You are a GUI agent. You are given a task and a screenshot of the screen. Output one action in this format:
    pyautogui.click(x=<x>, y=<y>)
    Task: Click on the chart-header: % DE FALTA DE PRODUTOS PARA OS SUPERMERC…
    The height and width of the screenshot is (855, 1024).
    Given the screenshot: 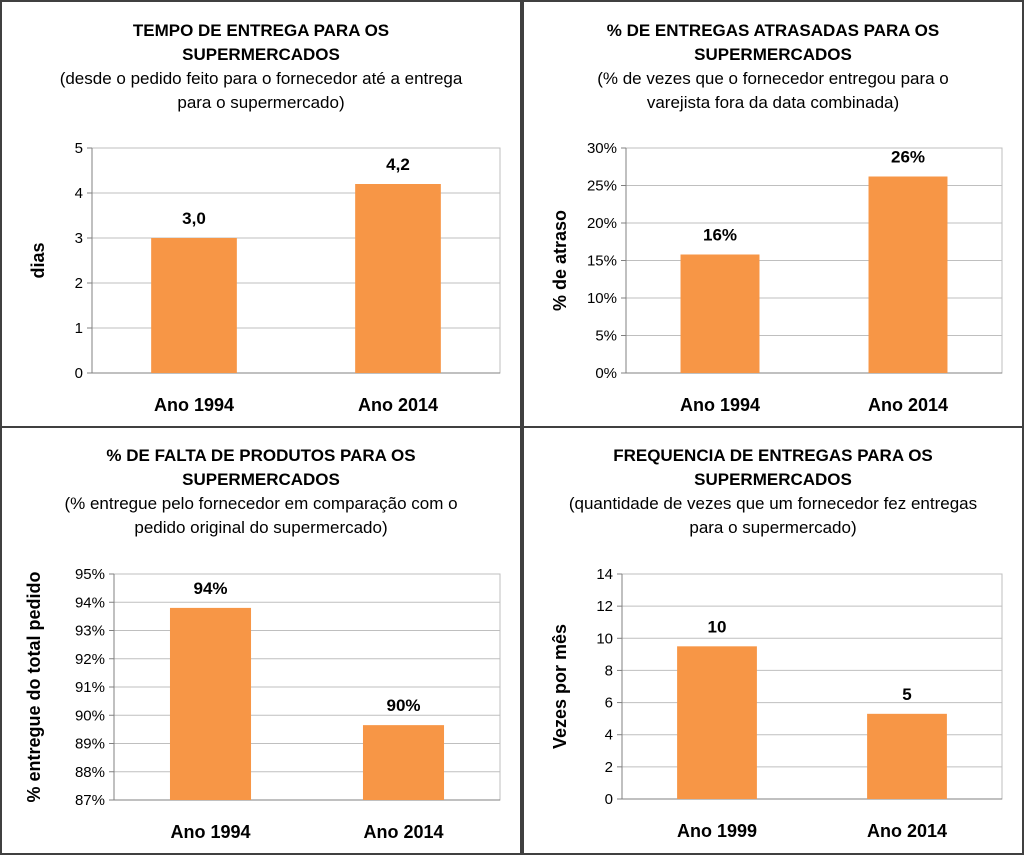 What is the action you would take?
    pyautogui.click(x=261, y=492)
    